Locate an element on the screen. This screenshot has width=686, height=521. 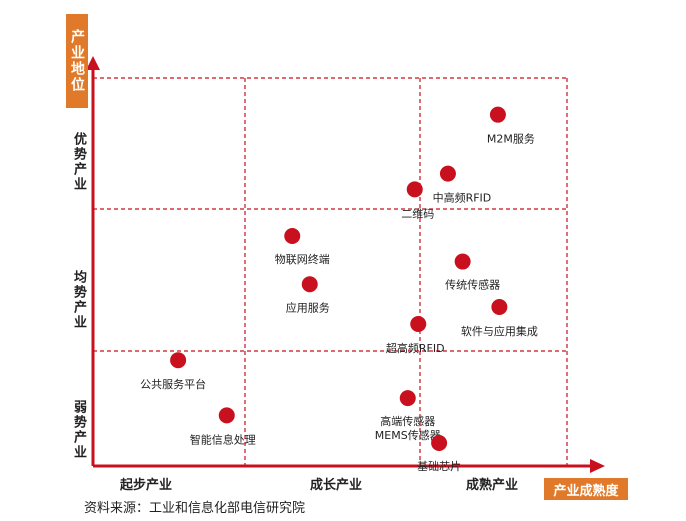
x-band-label-emerging: 起步产业 is located at coordinates (146, 485).